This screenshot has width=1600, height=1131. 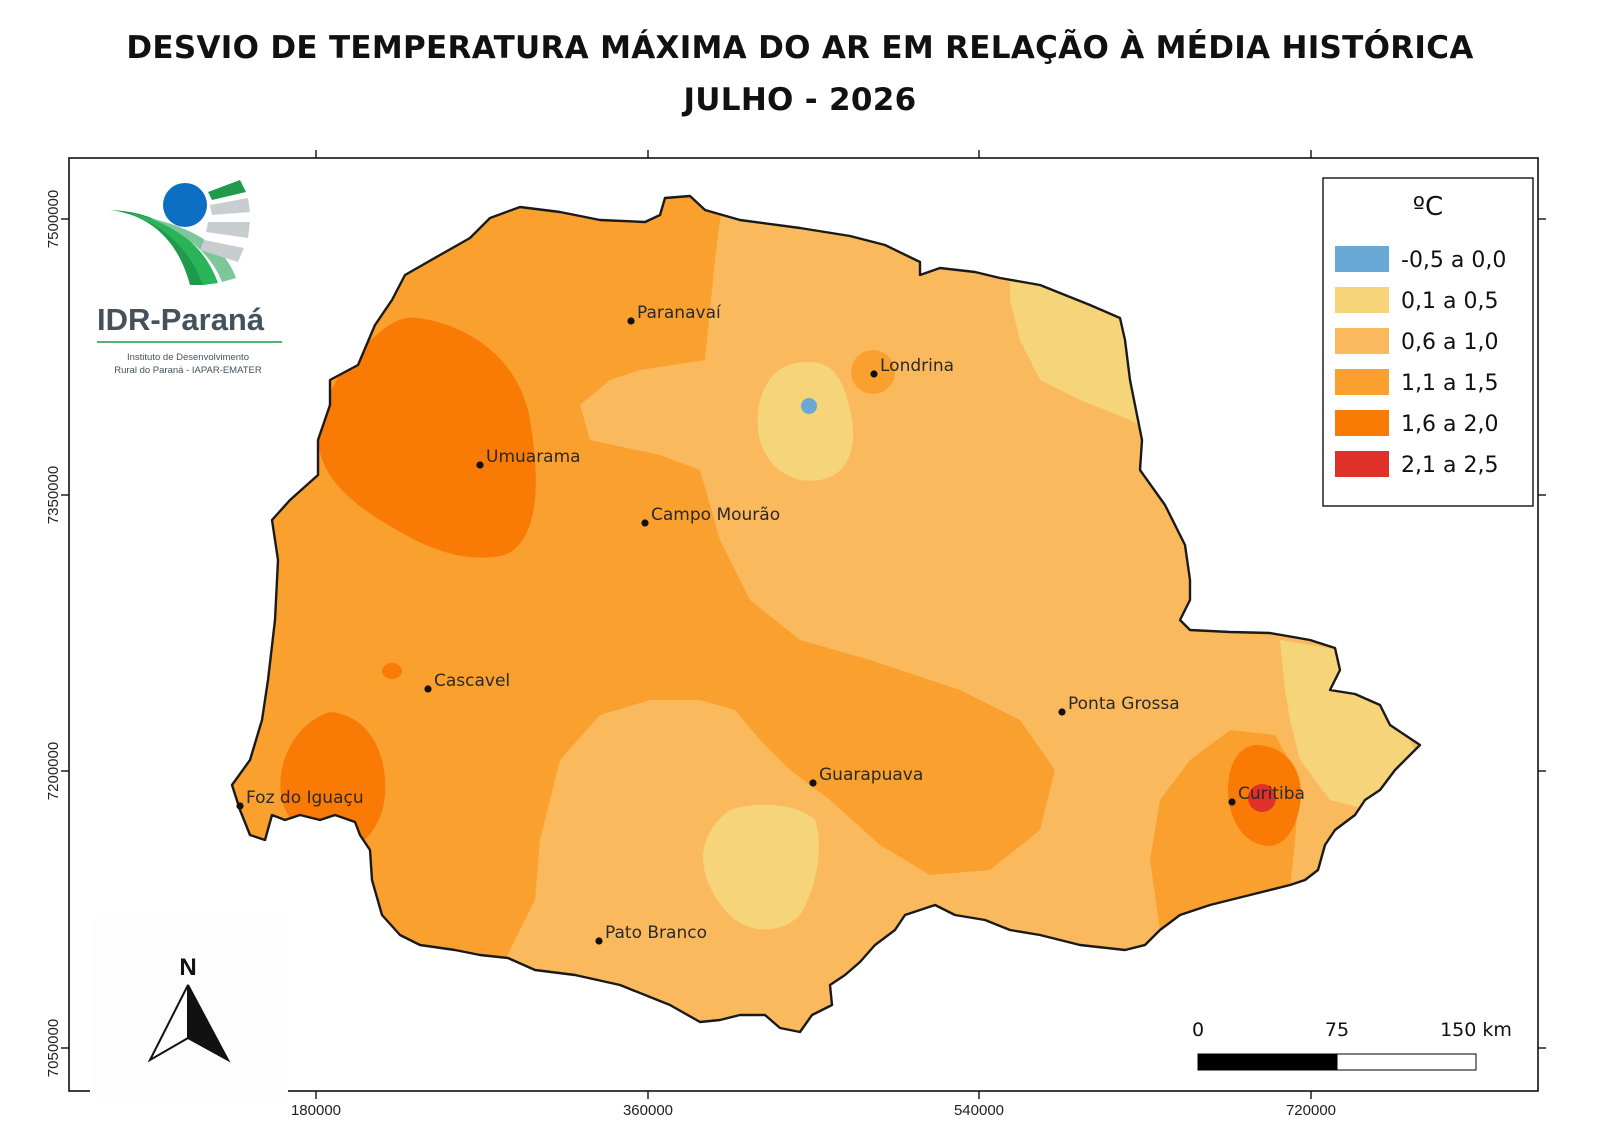 What do you see at coordinates (209, 1023) in the screenshot?
I see `north-arrow-right-icon` at bounding box center [209, 1023].